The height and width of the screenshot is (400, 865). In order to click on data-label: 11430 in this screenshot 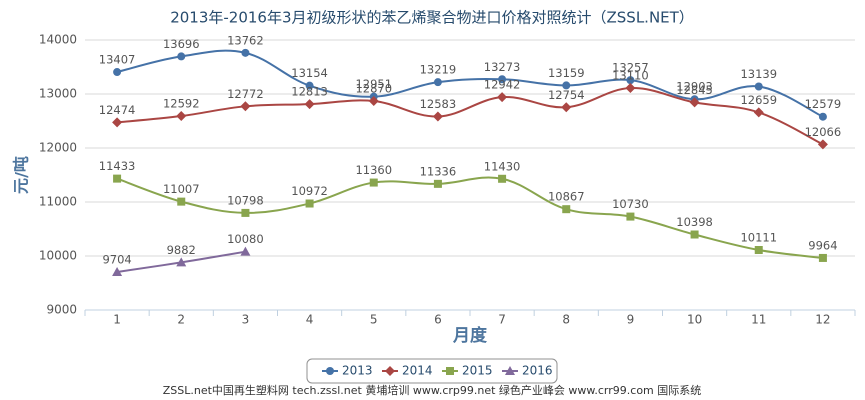, I will do `click(502, 166)`.